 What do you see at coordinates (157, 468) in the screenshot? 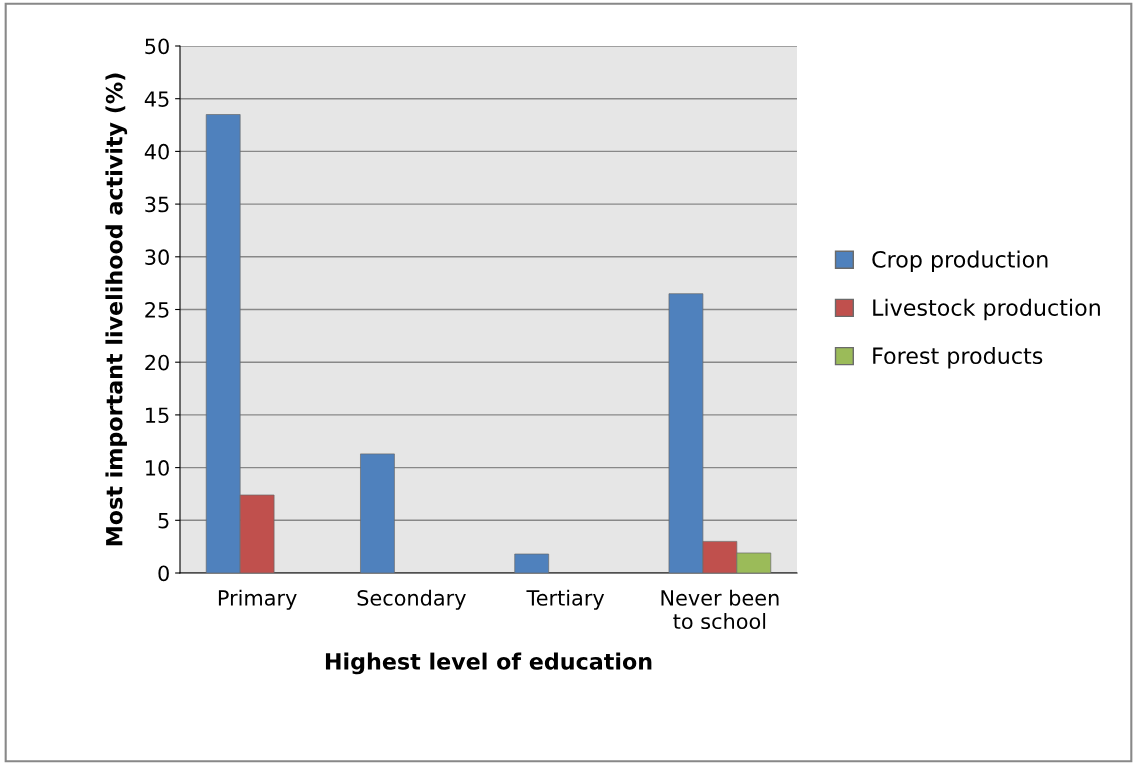
I see `y-tick-label: 10` at bounding box center [157, 468].